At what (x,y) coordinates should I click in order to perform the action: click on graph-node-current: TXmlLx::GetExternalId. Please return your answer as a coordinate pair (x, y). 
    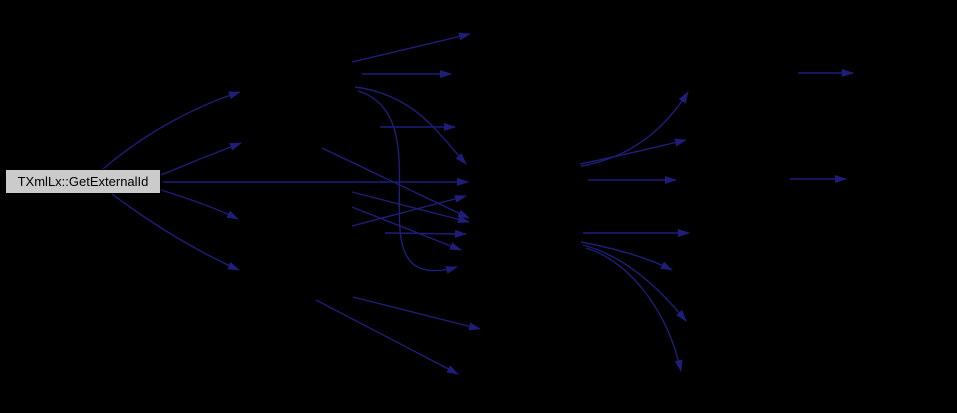
    Looking at the image, I should click on (83, 181).